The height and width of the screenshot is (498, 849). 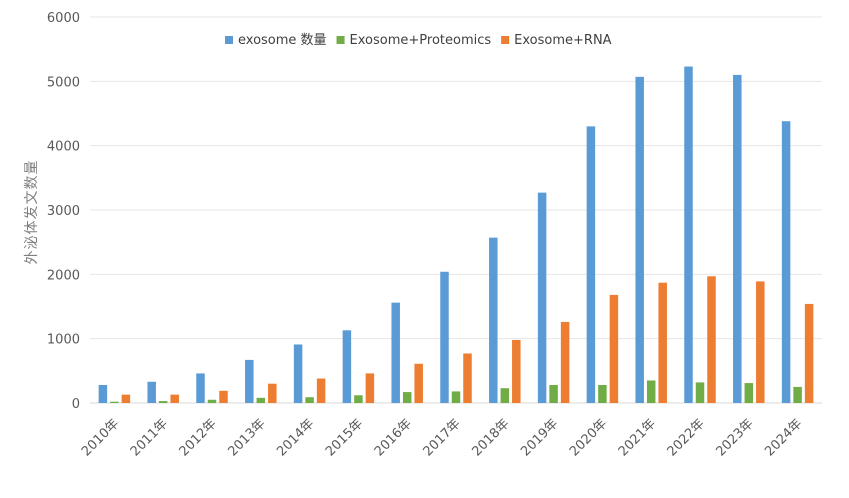 What do you see at coordinates (393, 437) in the screenshot?
I see `x-tick-label: 2016年` at bounding box center [393, 437].